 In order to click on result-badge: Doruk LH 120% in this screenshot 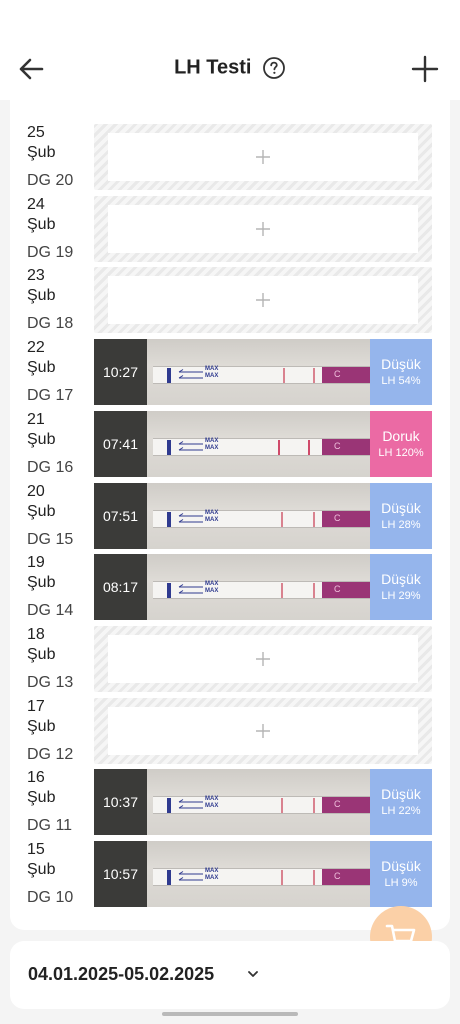, I will do `click(401, 443)`.